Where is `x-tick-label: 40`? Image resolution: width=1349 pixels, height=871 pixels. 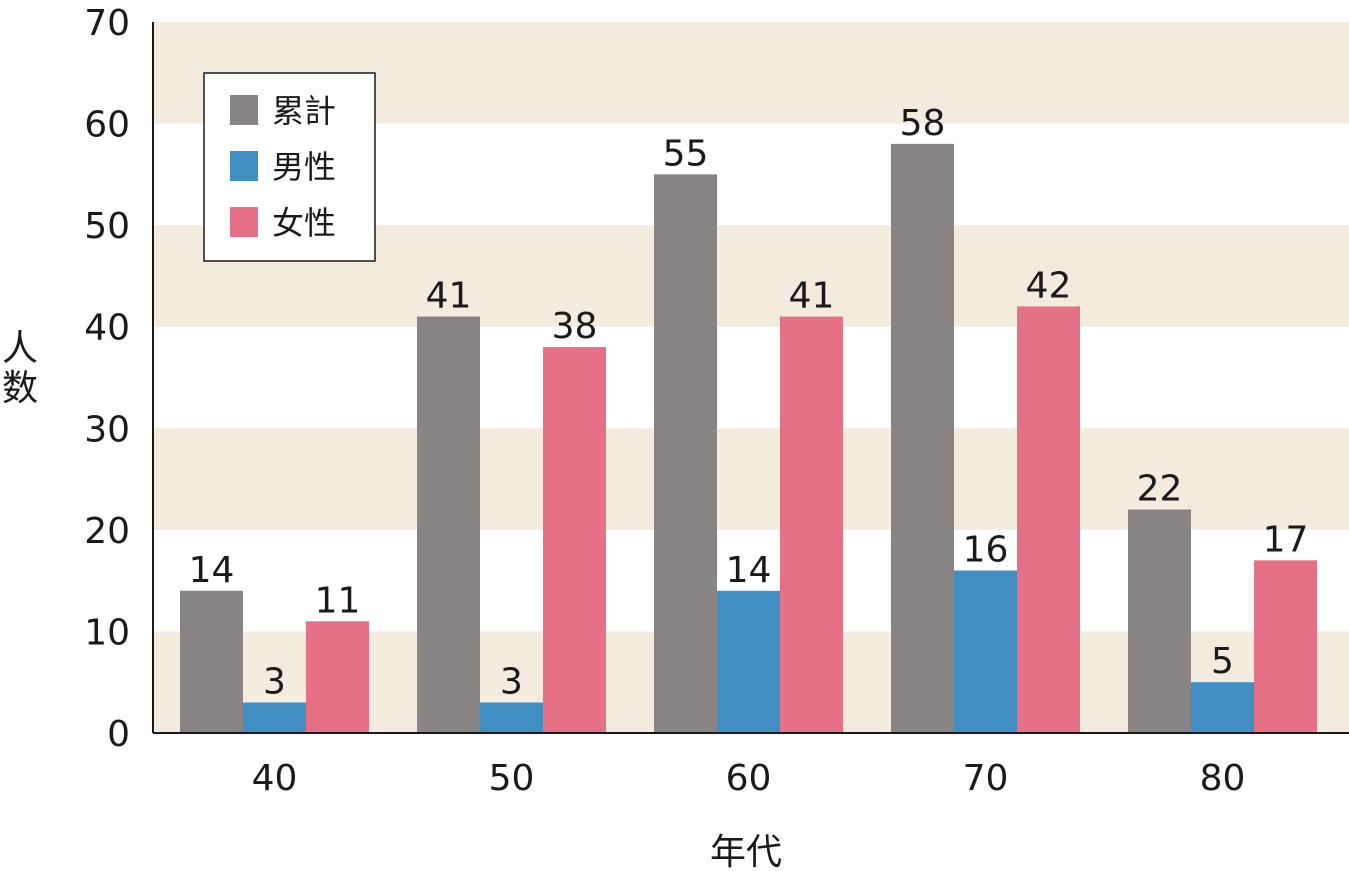 x-tick-label: 40 is located at coordinates (275, 778).